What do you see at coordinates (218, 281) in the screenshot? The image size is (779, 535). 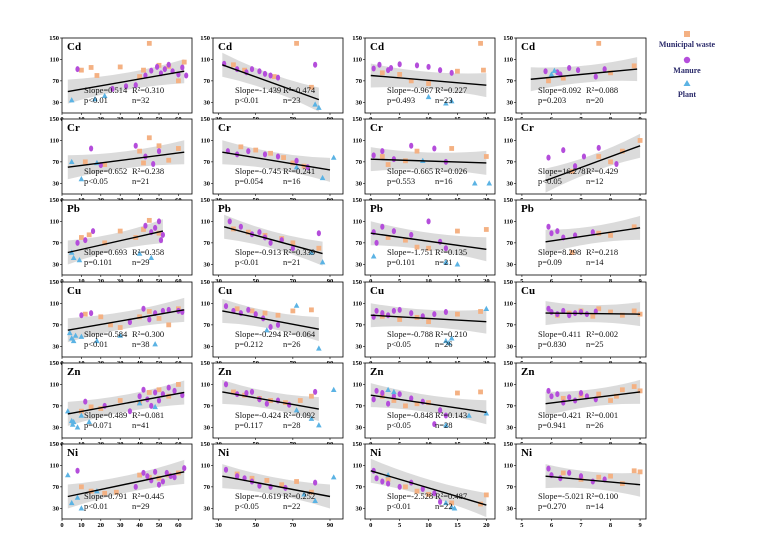 I see `x-tick-label: 30` at bounding box center [218, 281].